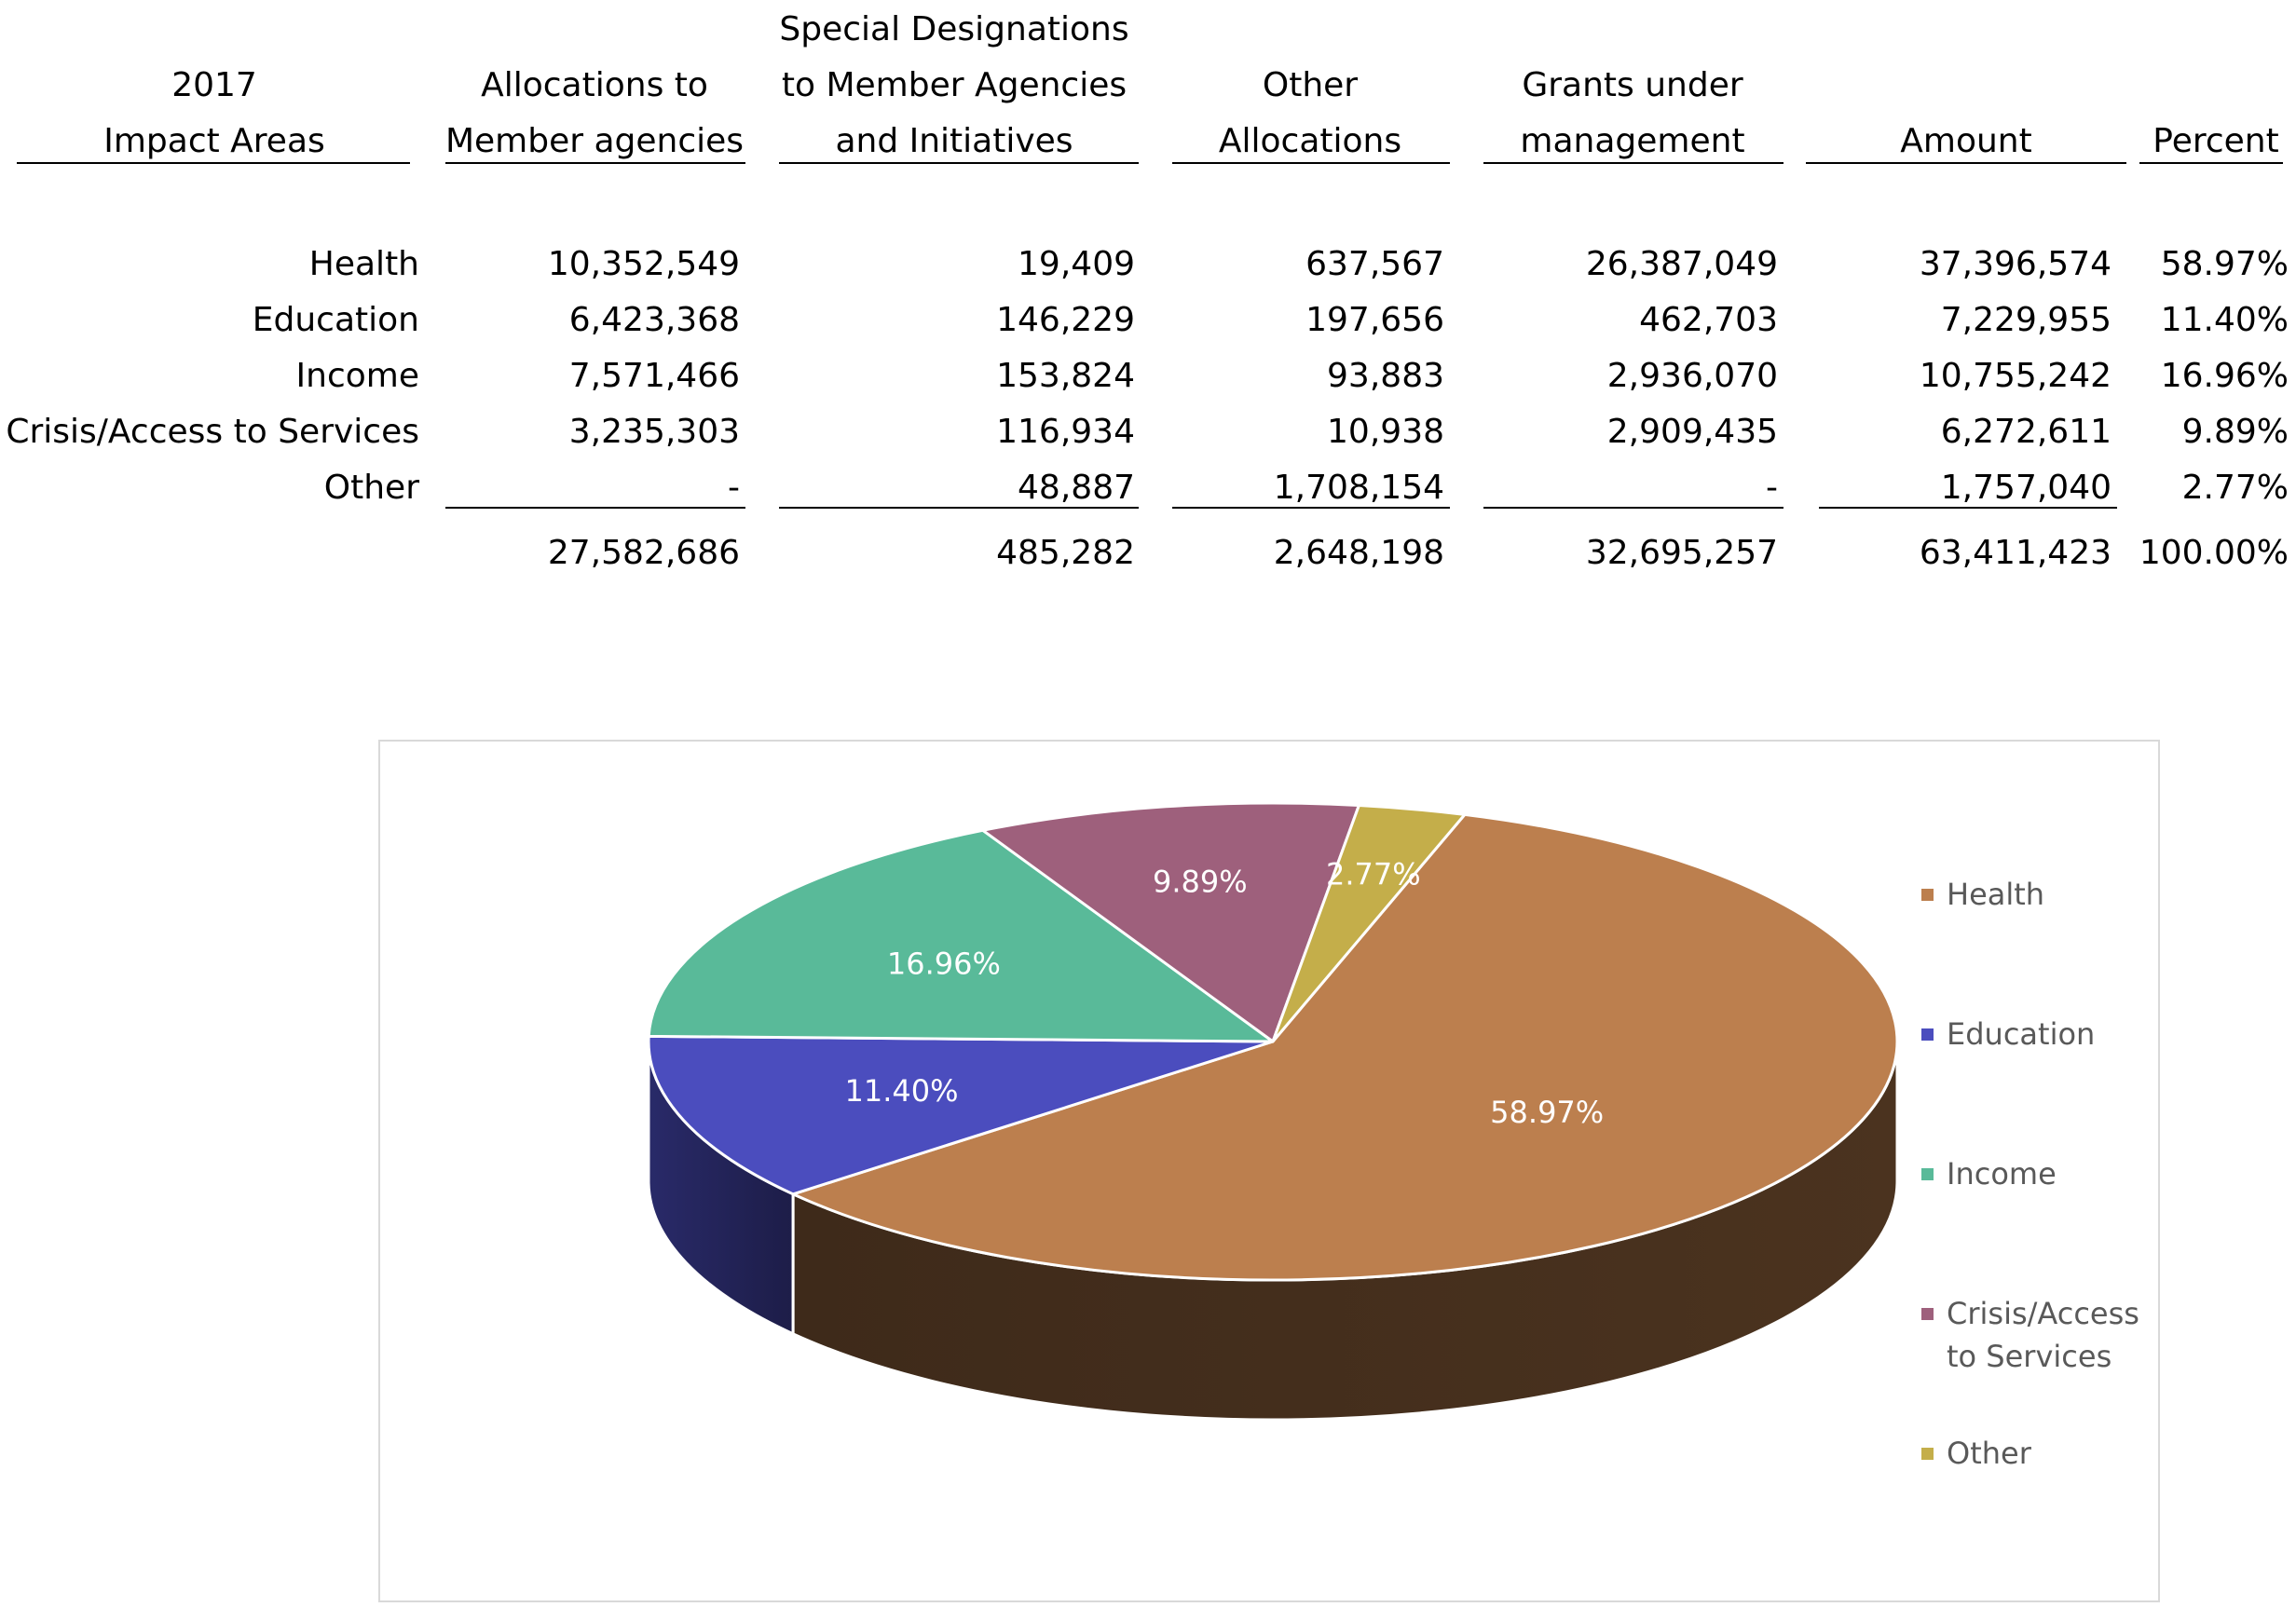 The width and height of the screenshot is (2296, 1607). I want to click on table-cell: 6,423,368, so click(654, 320).